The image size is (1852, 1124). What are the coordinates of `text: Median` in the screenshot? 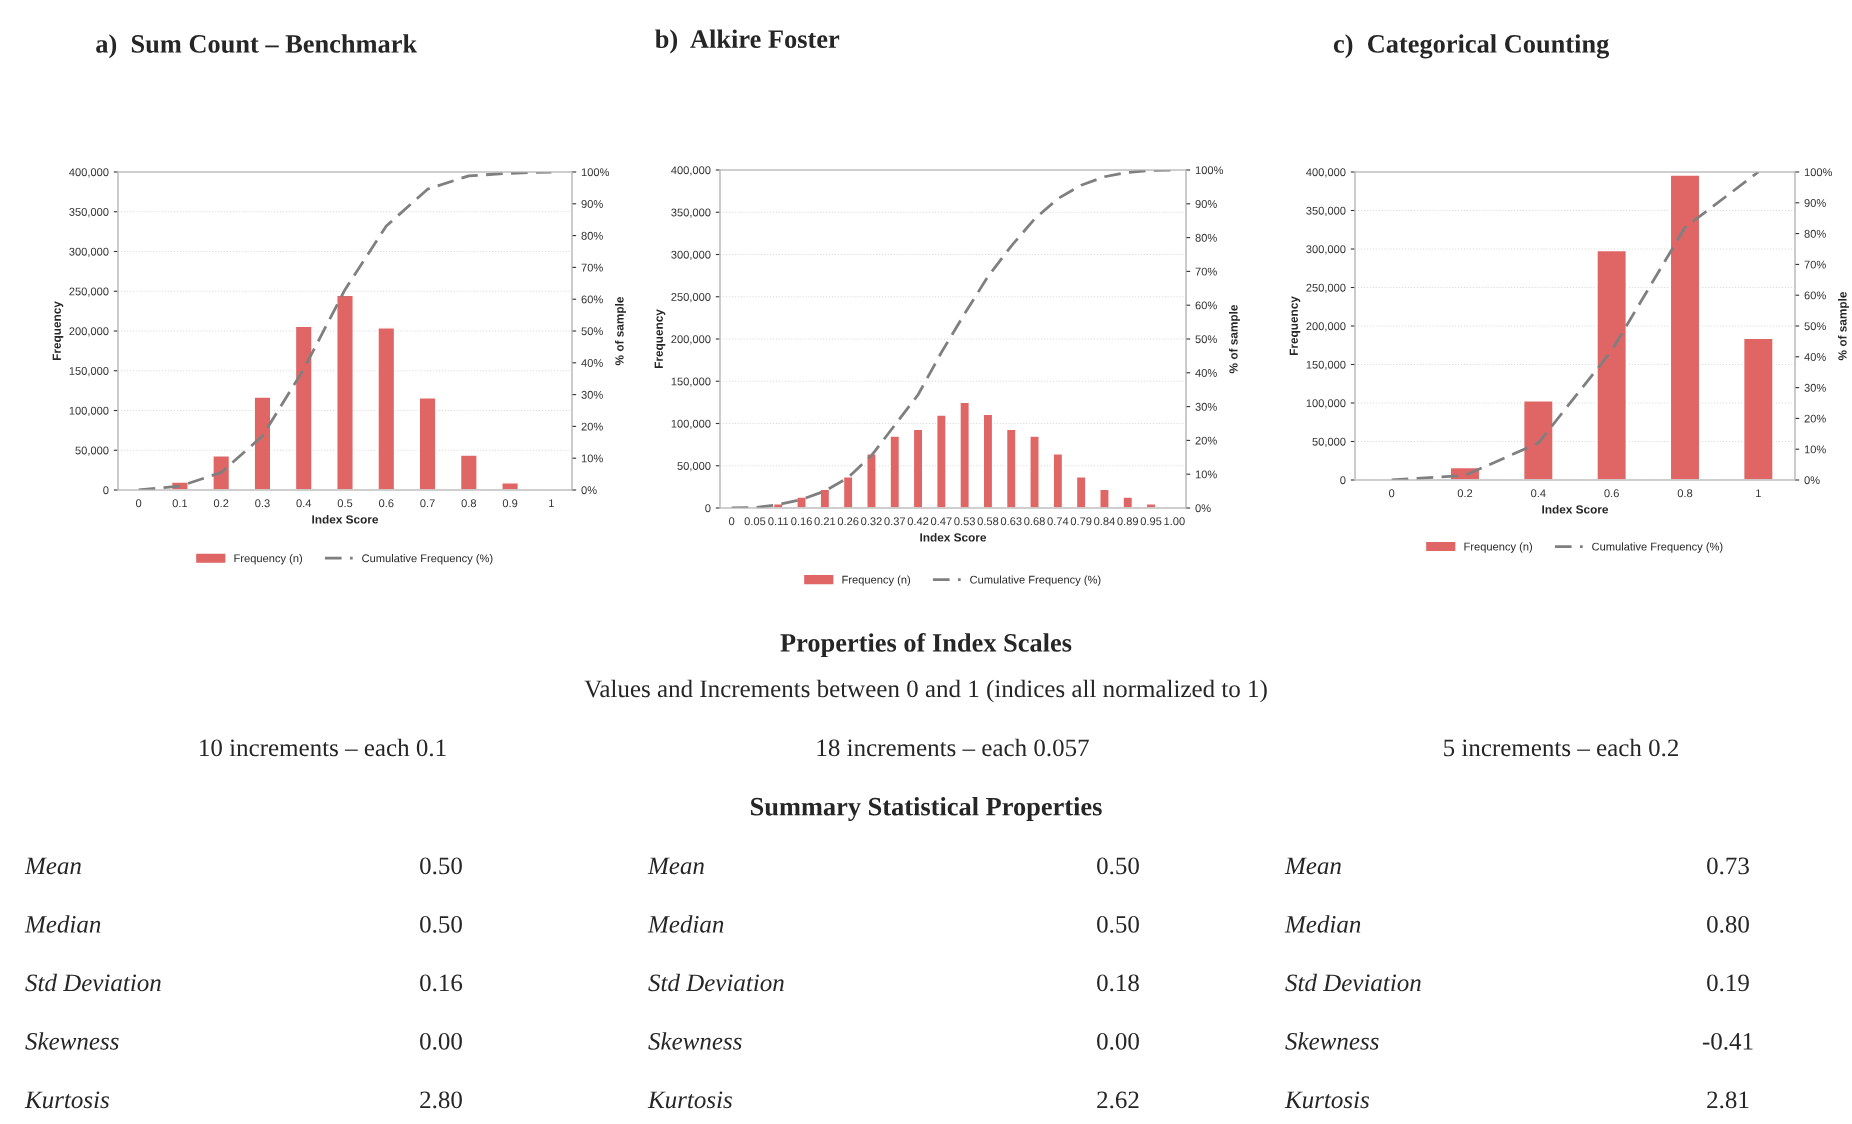 It's located at (1322, 924).